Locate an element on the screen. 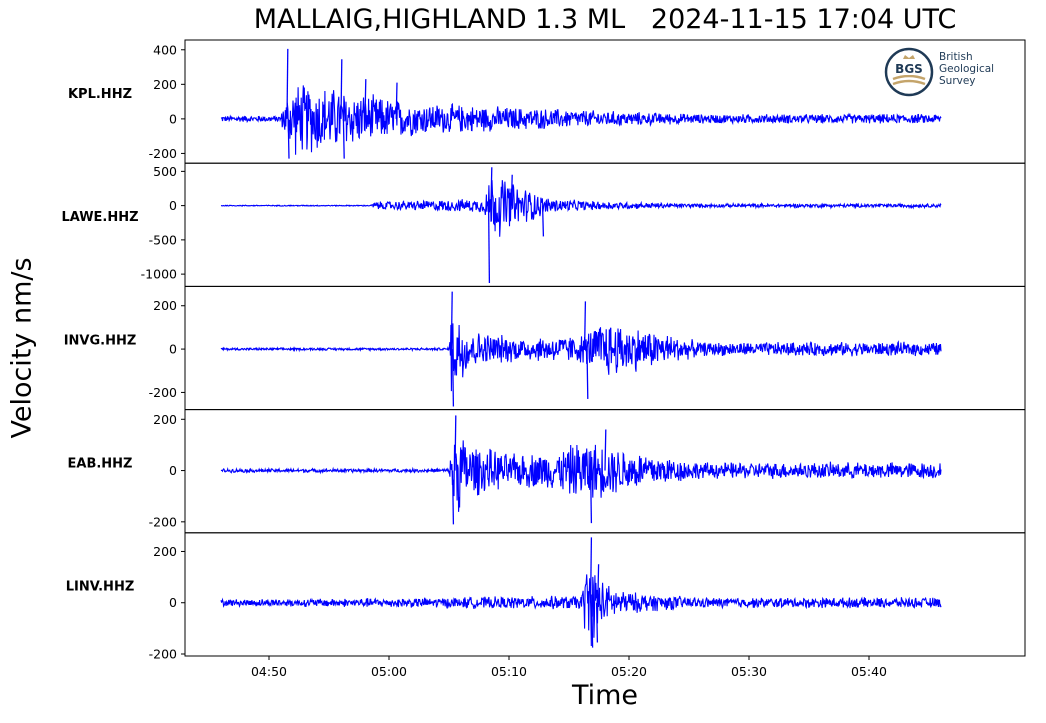 The width and height of the screenshot is (1046, 723). x-tick-label: 05:00 is located at coordinates (389, 671).